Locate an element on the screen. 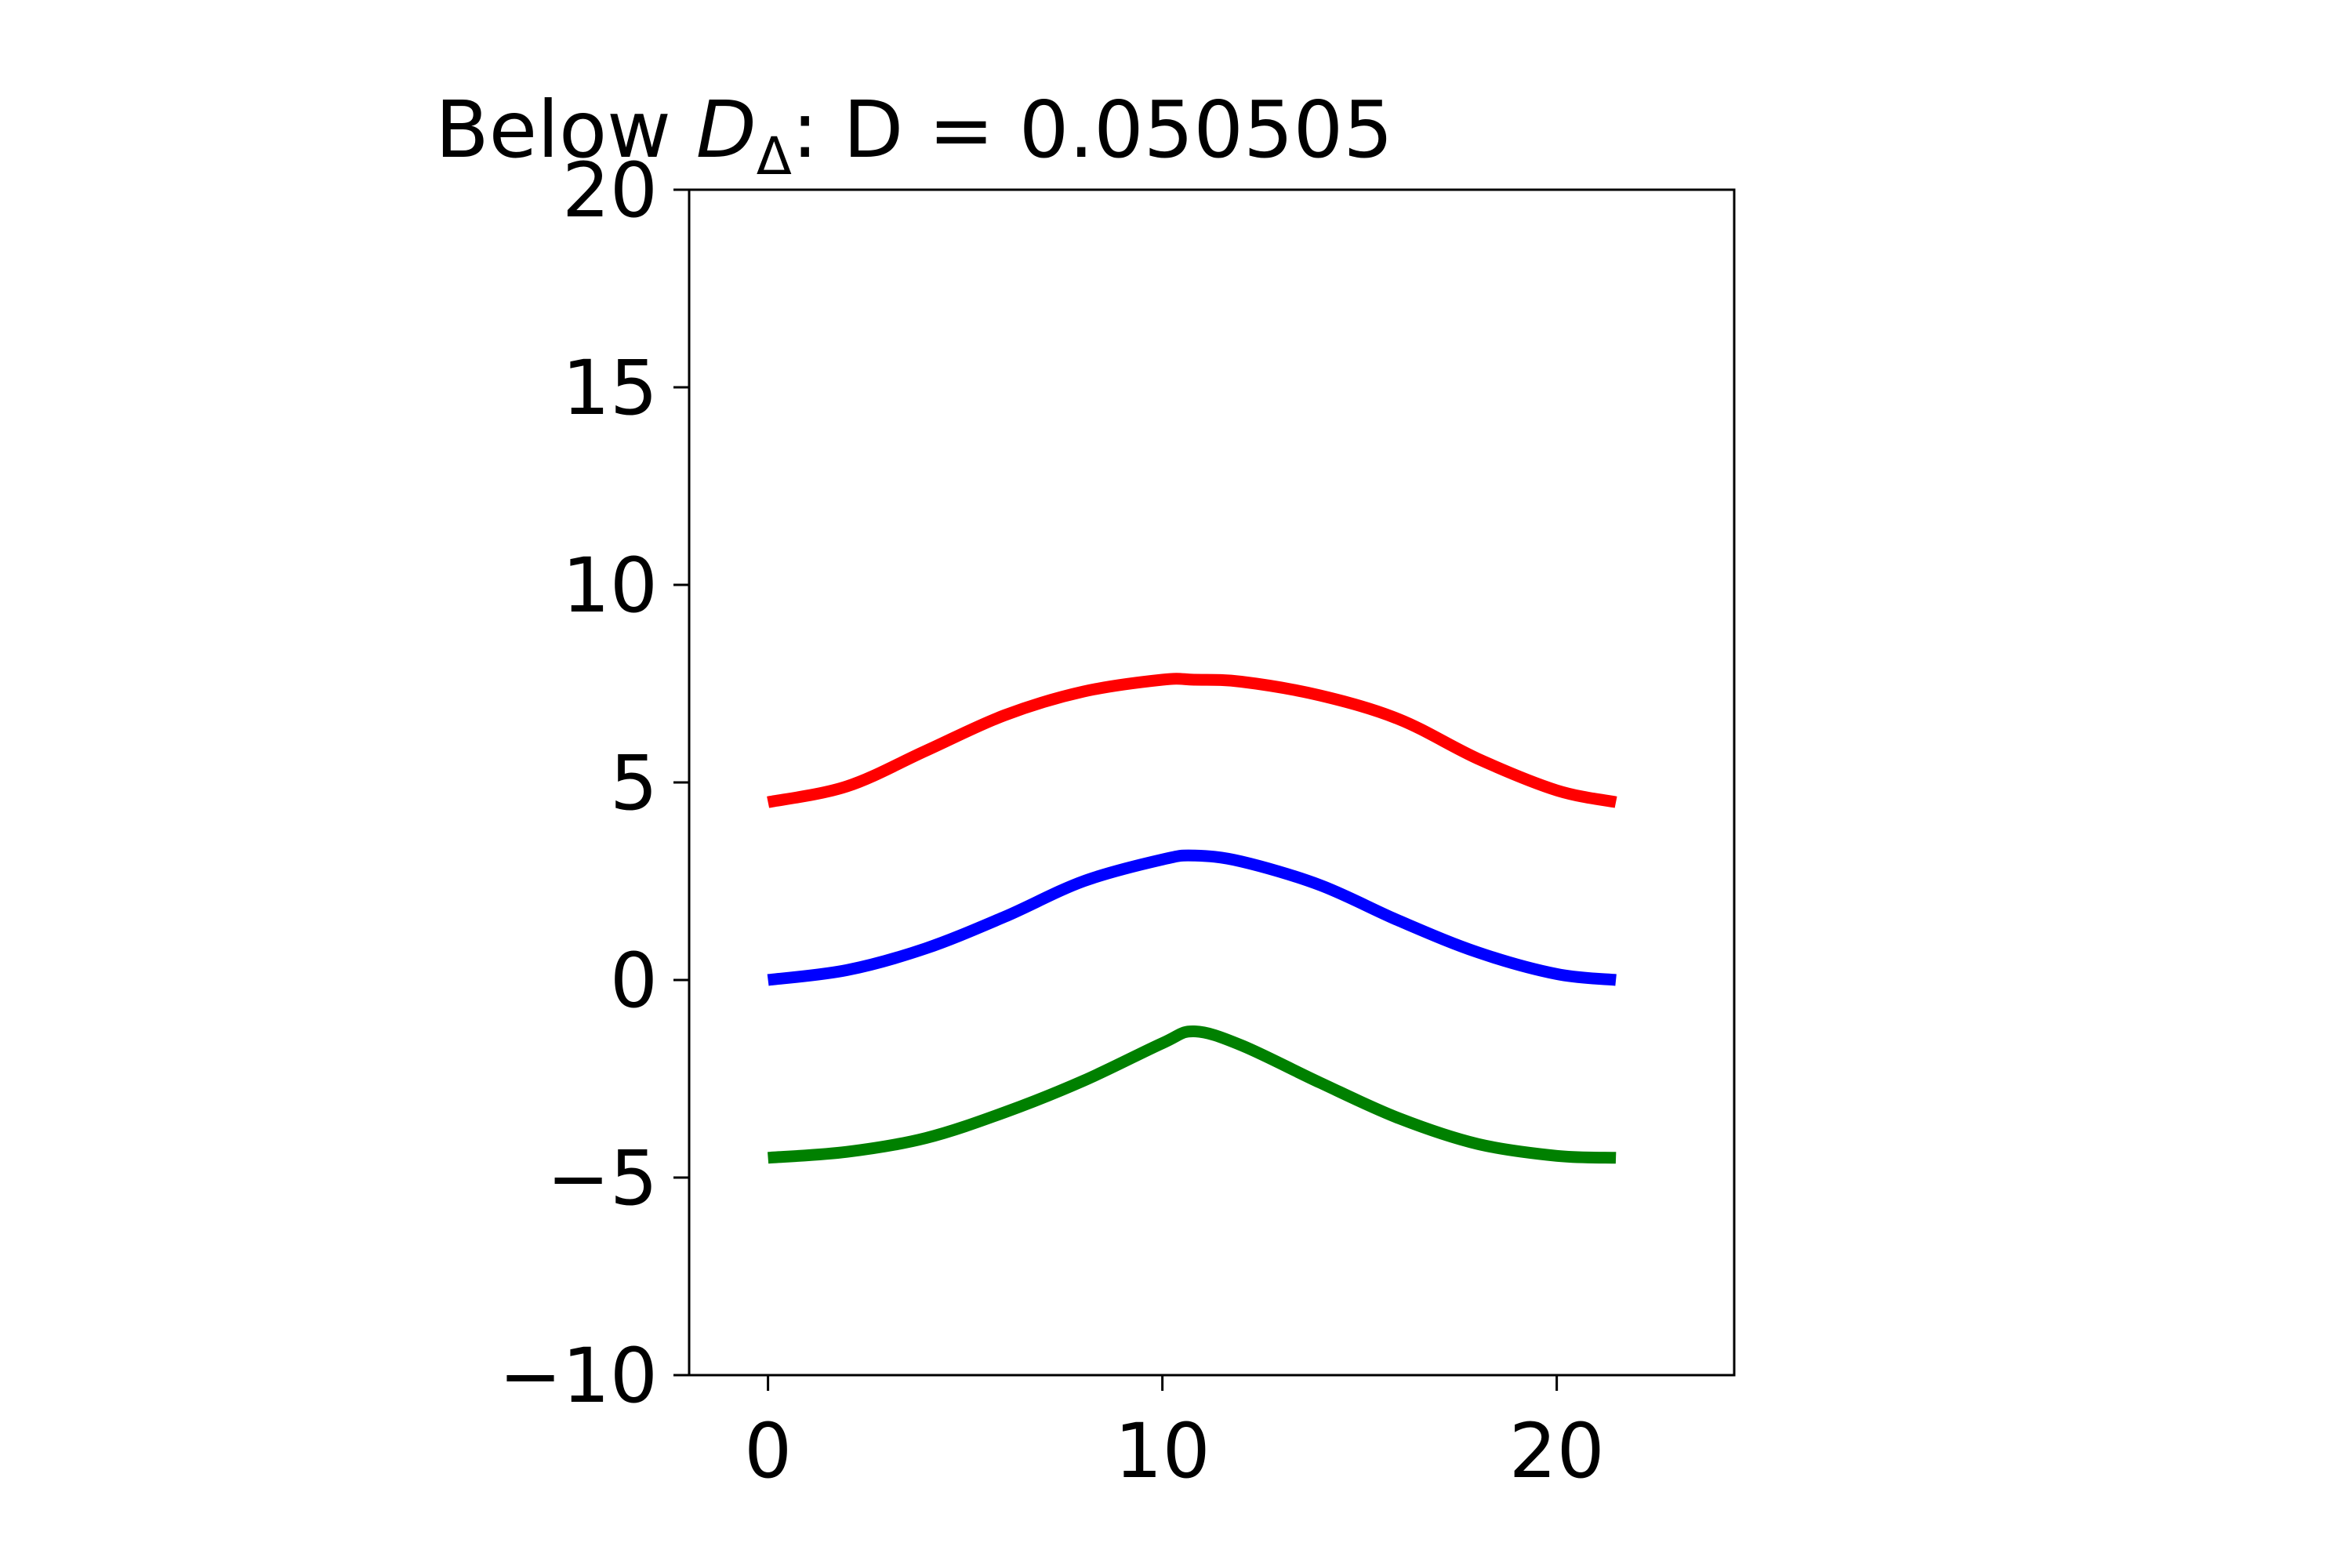  title-symbol: D is located at coordinates (726, 130).